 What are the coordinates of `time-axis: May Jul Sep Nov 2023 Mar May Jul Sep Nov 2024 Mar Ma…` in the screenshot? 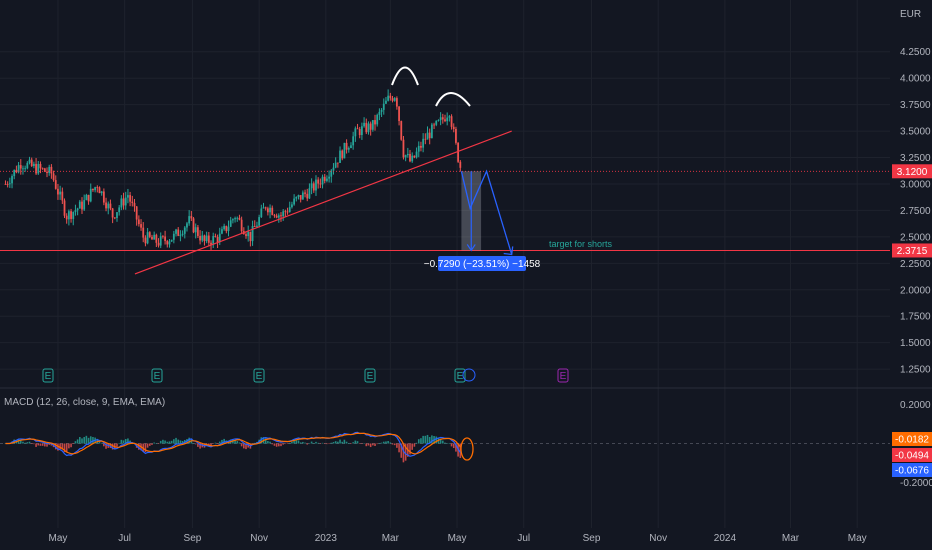 It's located at (457, 538).